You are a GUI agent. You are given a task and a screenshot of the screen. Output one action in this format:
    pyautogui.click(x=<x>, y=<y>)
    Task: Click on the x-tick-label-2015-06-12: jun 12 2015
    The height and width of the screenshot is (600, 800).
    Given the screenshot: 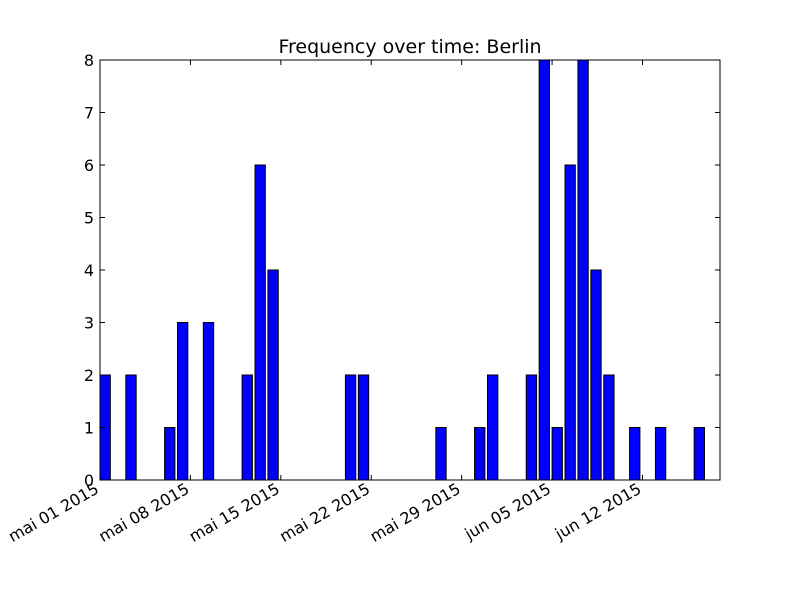 What is the action you would take?
    pyautogui.click(x=597, y=511)
    